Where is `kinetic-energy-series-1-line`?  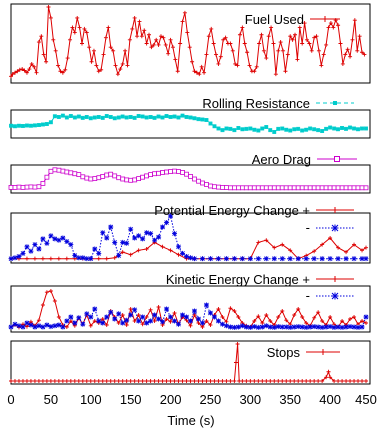 kinetic-energy-series-1-line is located at coordinates (188, 315).